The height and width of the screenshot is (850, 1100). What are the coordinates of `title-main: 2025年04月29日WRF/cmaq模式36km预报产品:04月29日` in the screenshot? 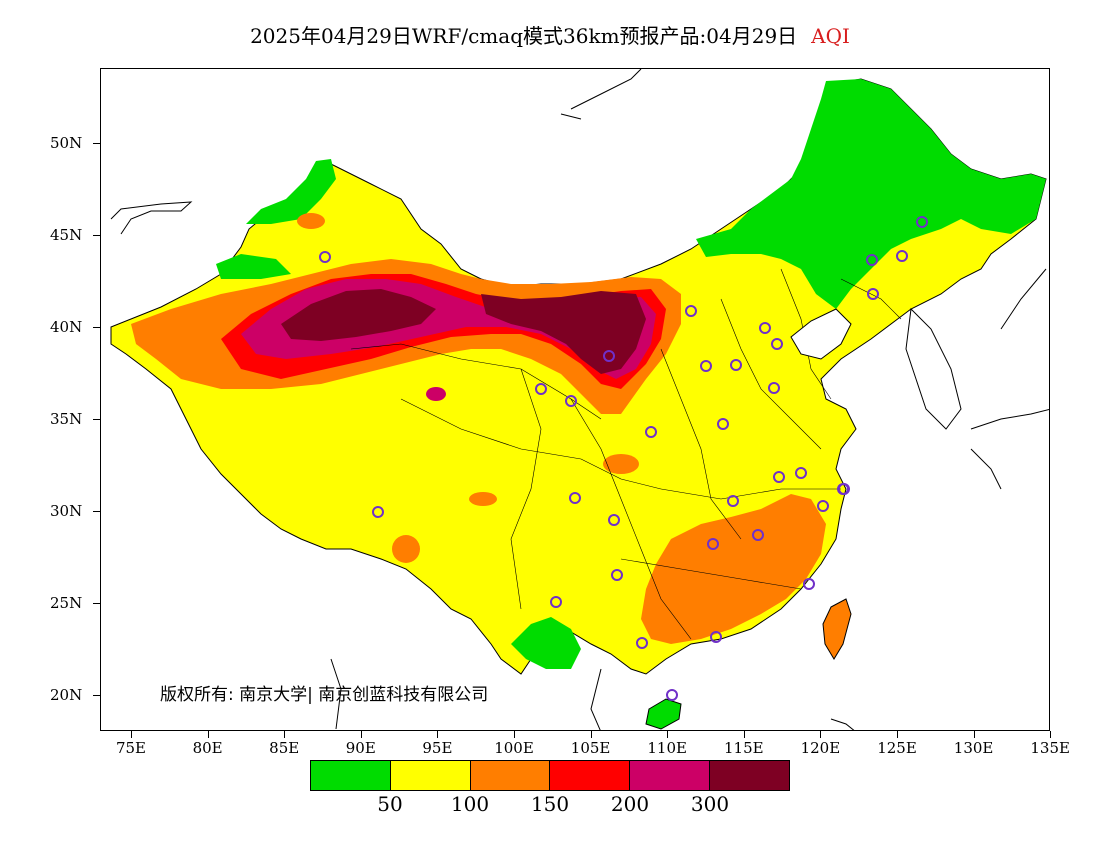 It's located at (524, 36).